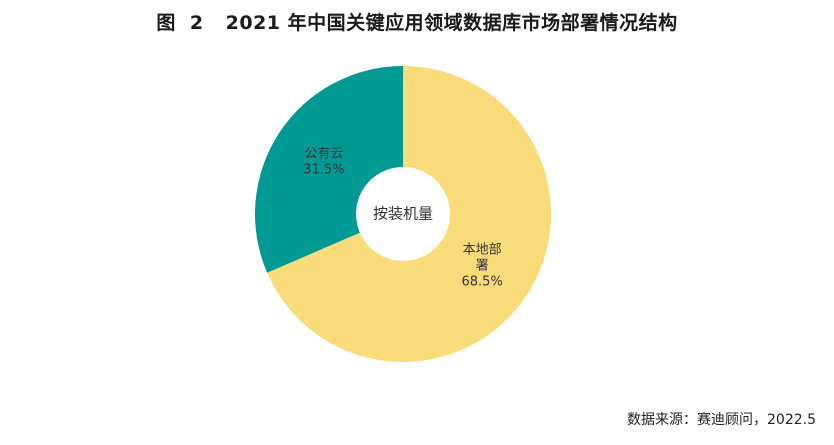 The image size is (834, 445). I want to click on figure-number: 2, so click(196, 23).